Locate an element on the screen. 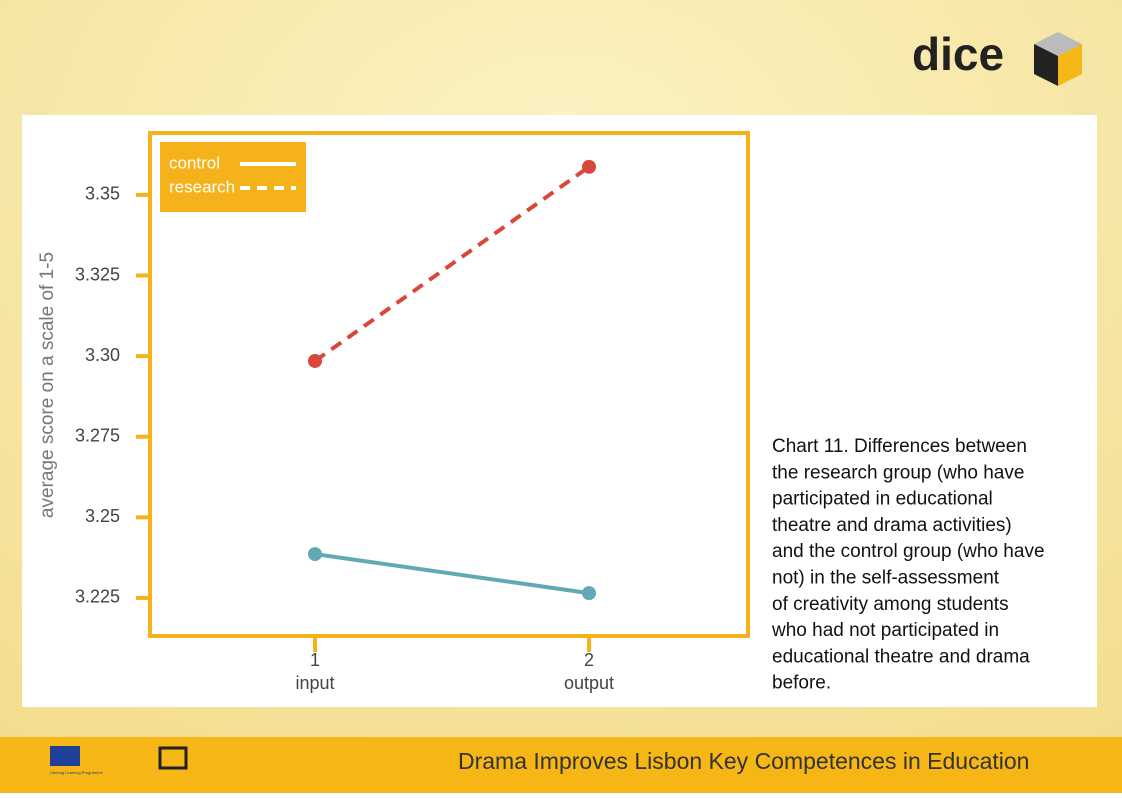 The image size is (1122, 798). y-tick-label: 3.30 is located at coordinates (102, 355).